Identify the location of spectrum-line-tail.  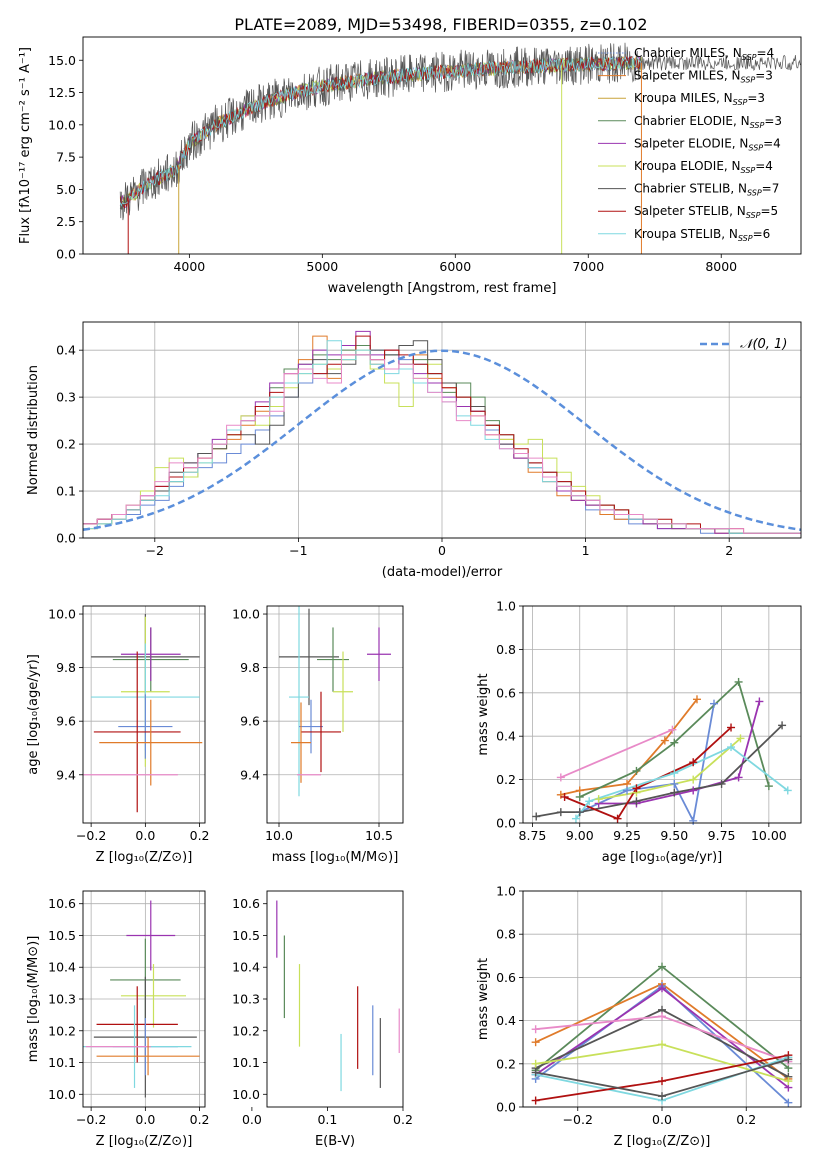
(721, 63).